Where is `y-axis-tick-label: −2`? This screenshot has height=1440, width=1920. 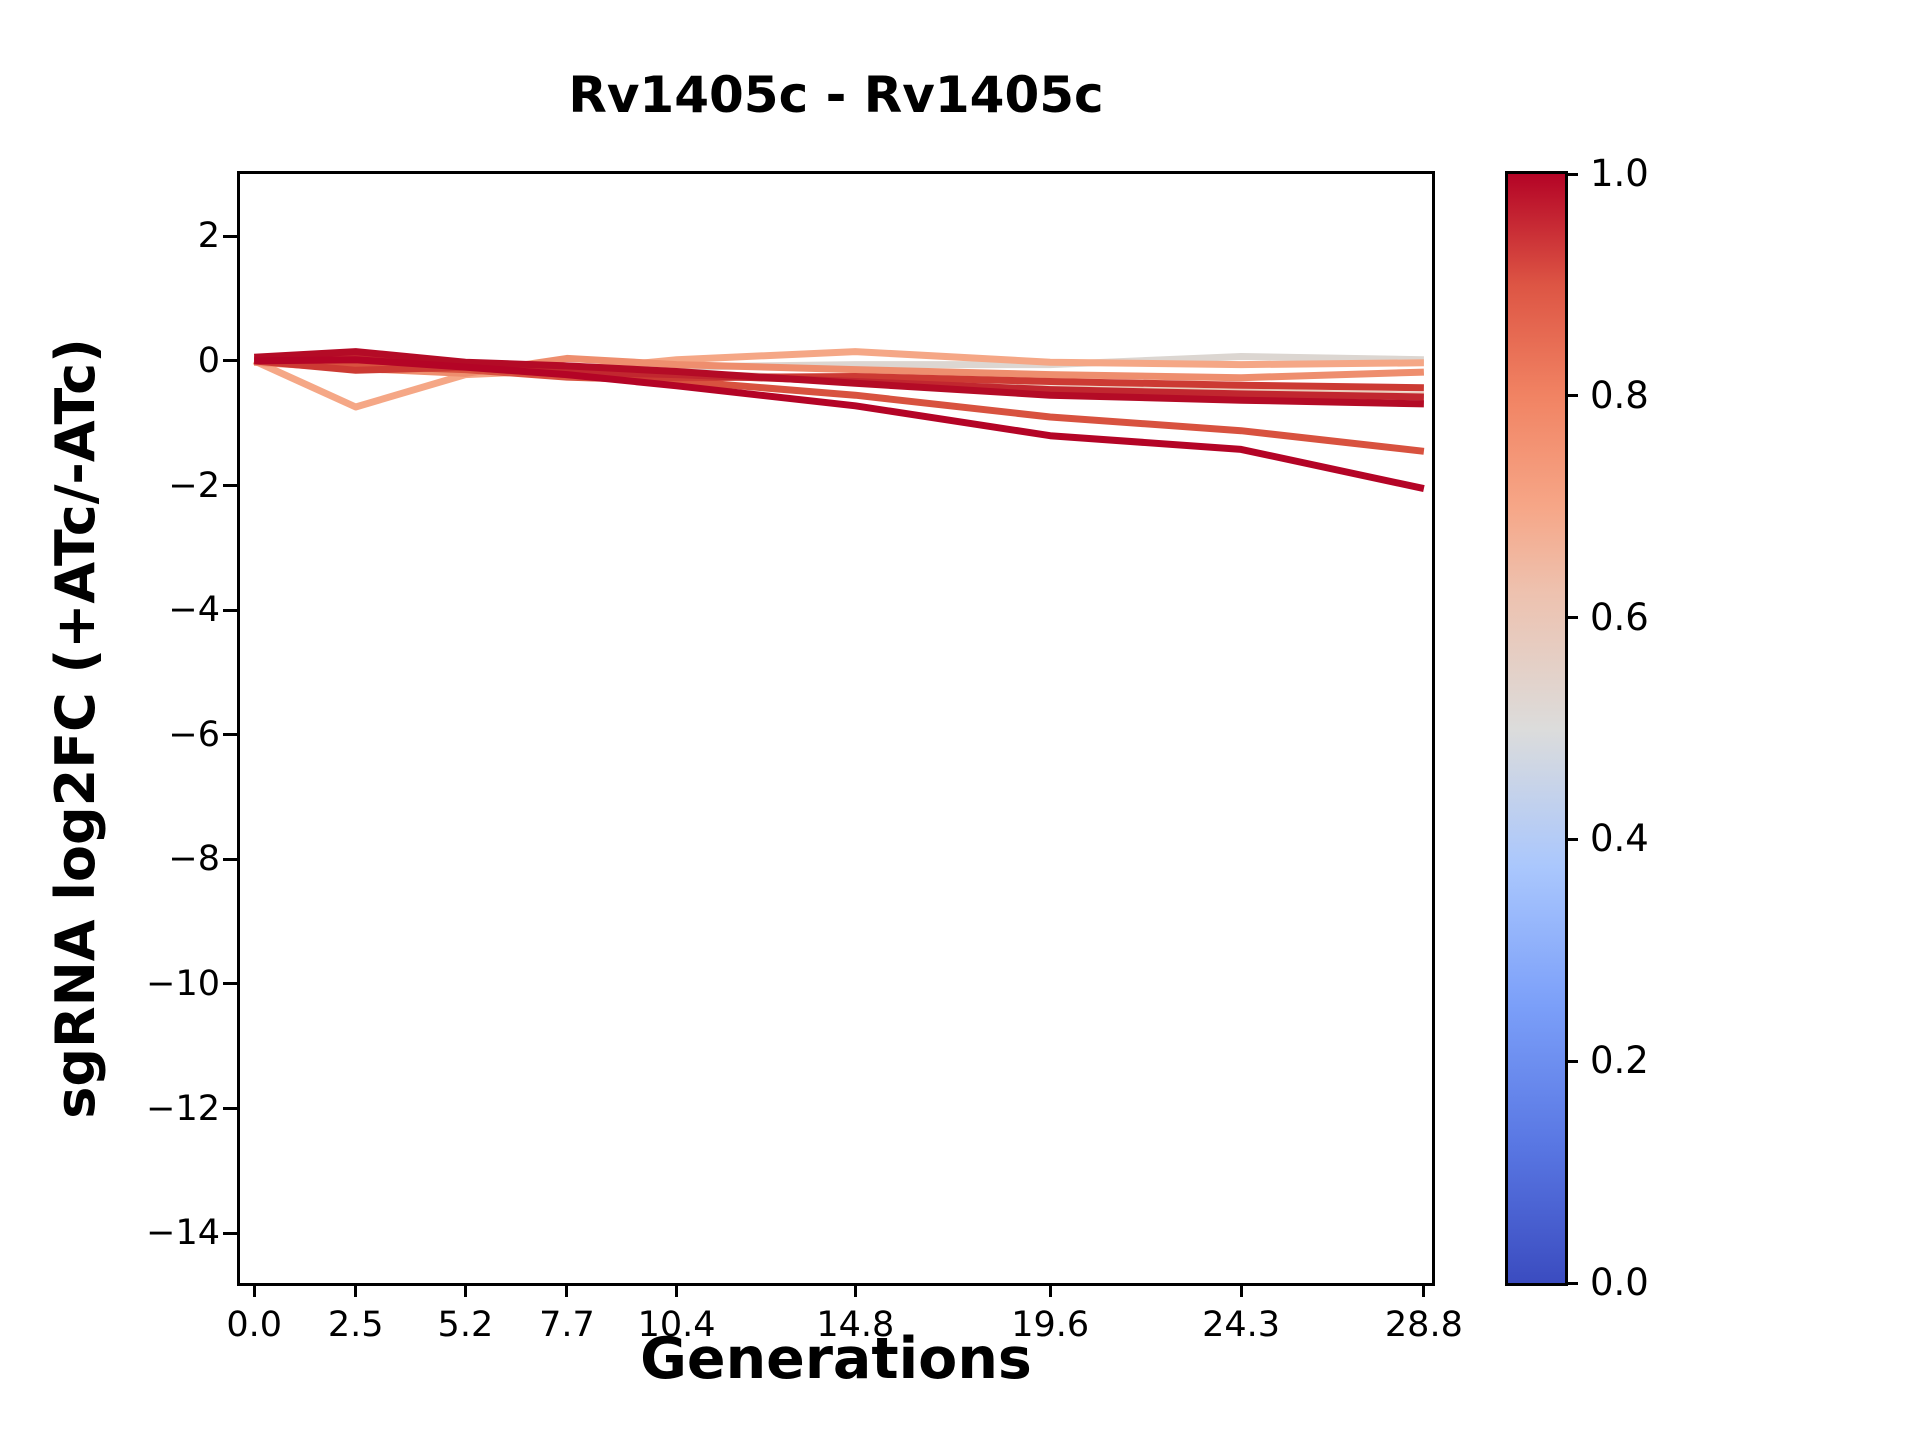 y-axis-tick-label: −2 is located at coordinates (194, 485).